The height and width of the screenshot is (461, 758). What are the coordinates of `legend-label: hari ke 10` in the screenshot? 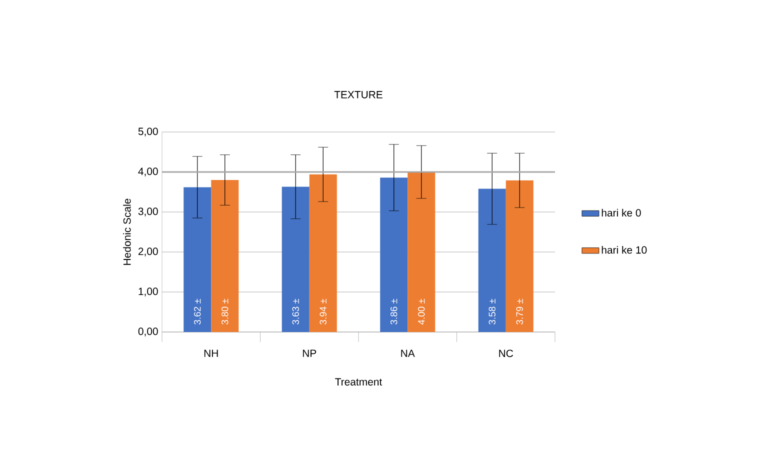 It's located at (624, 250).